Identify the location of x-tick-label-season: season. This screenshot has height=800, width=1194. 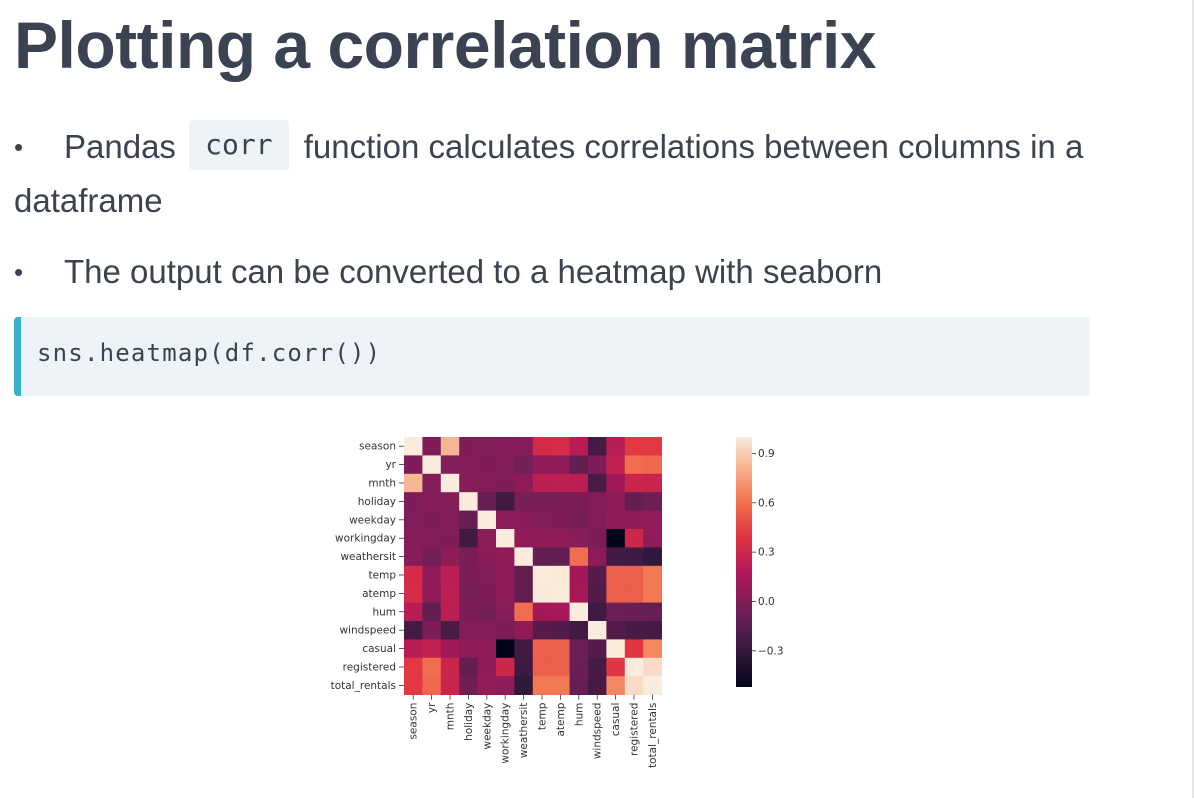
(414, 721).